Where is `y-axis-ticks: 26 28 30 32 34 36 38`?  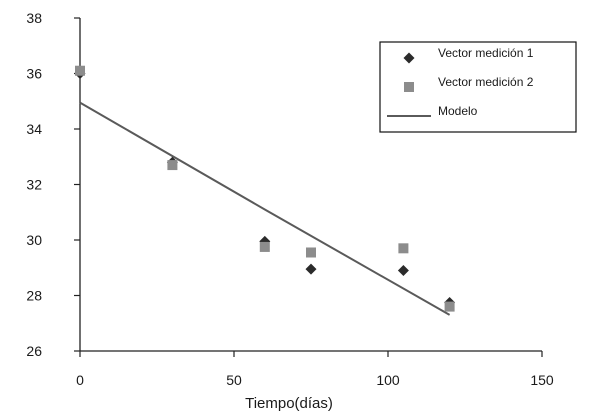
y-axis-ticks: 26 28 30 32 34 36 38 is located at coordinates (53, 184).